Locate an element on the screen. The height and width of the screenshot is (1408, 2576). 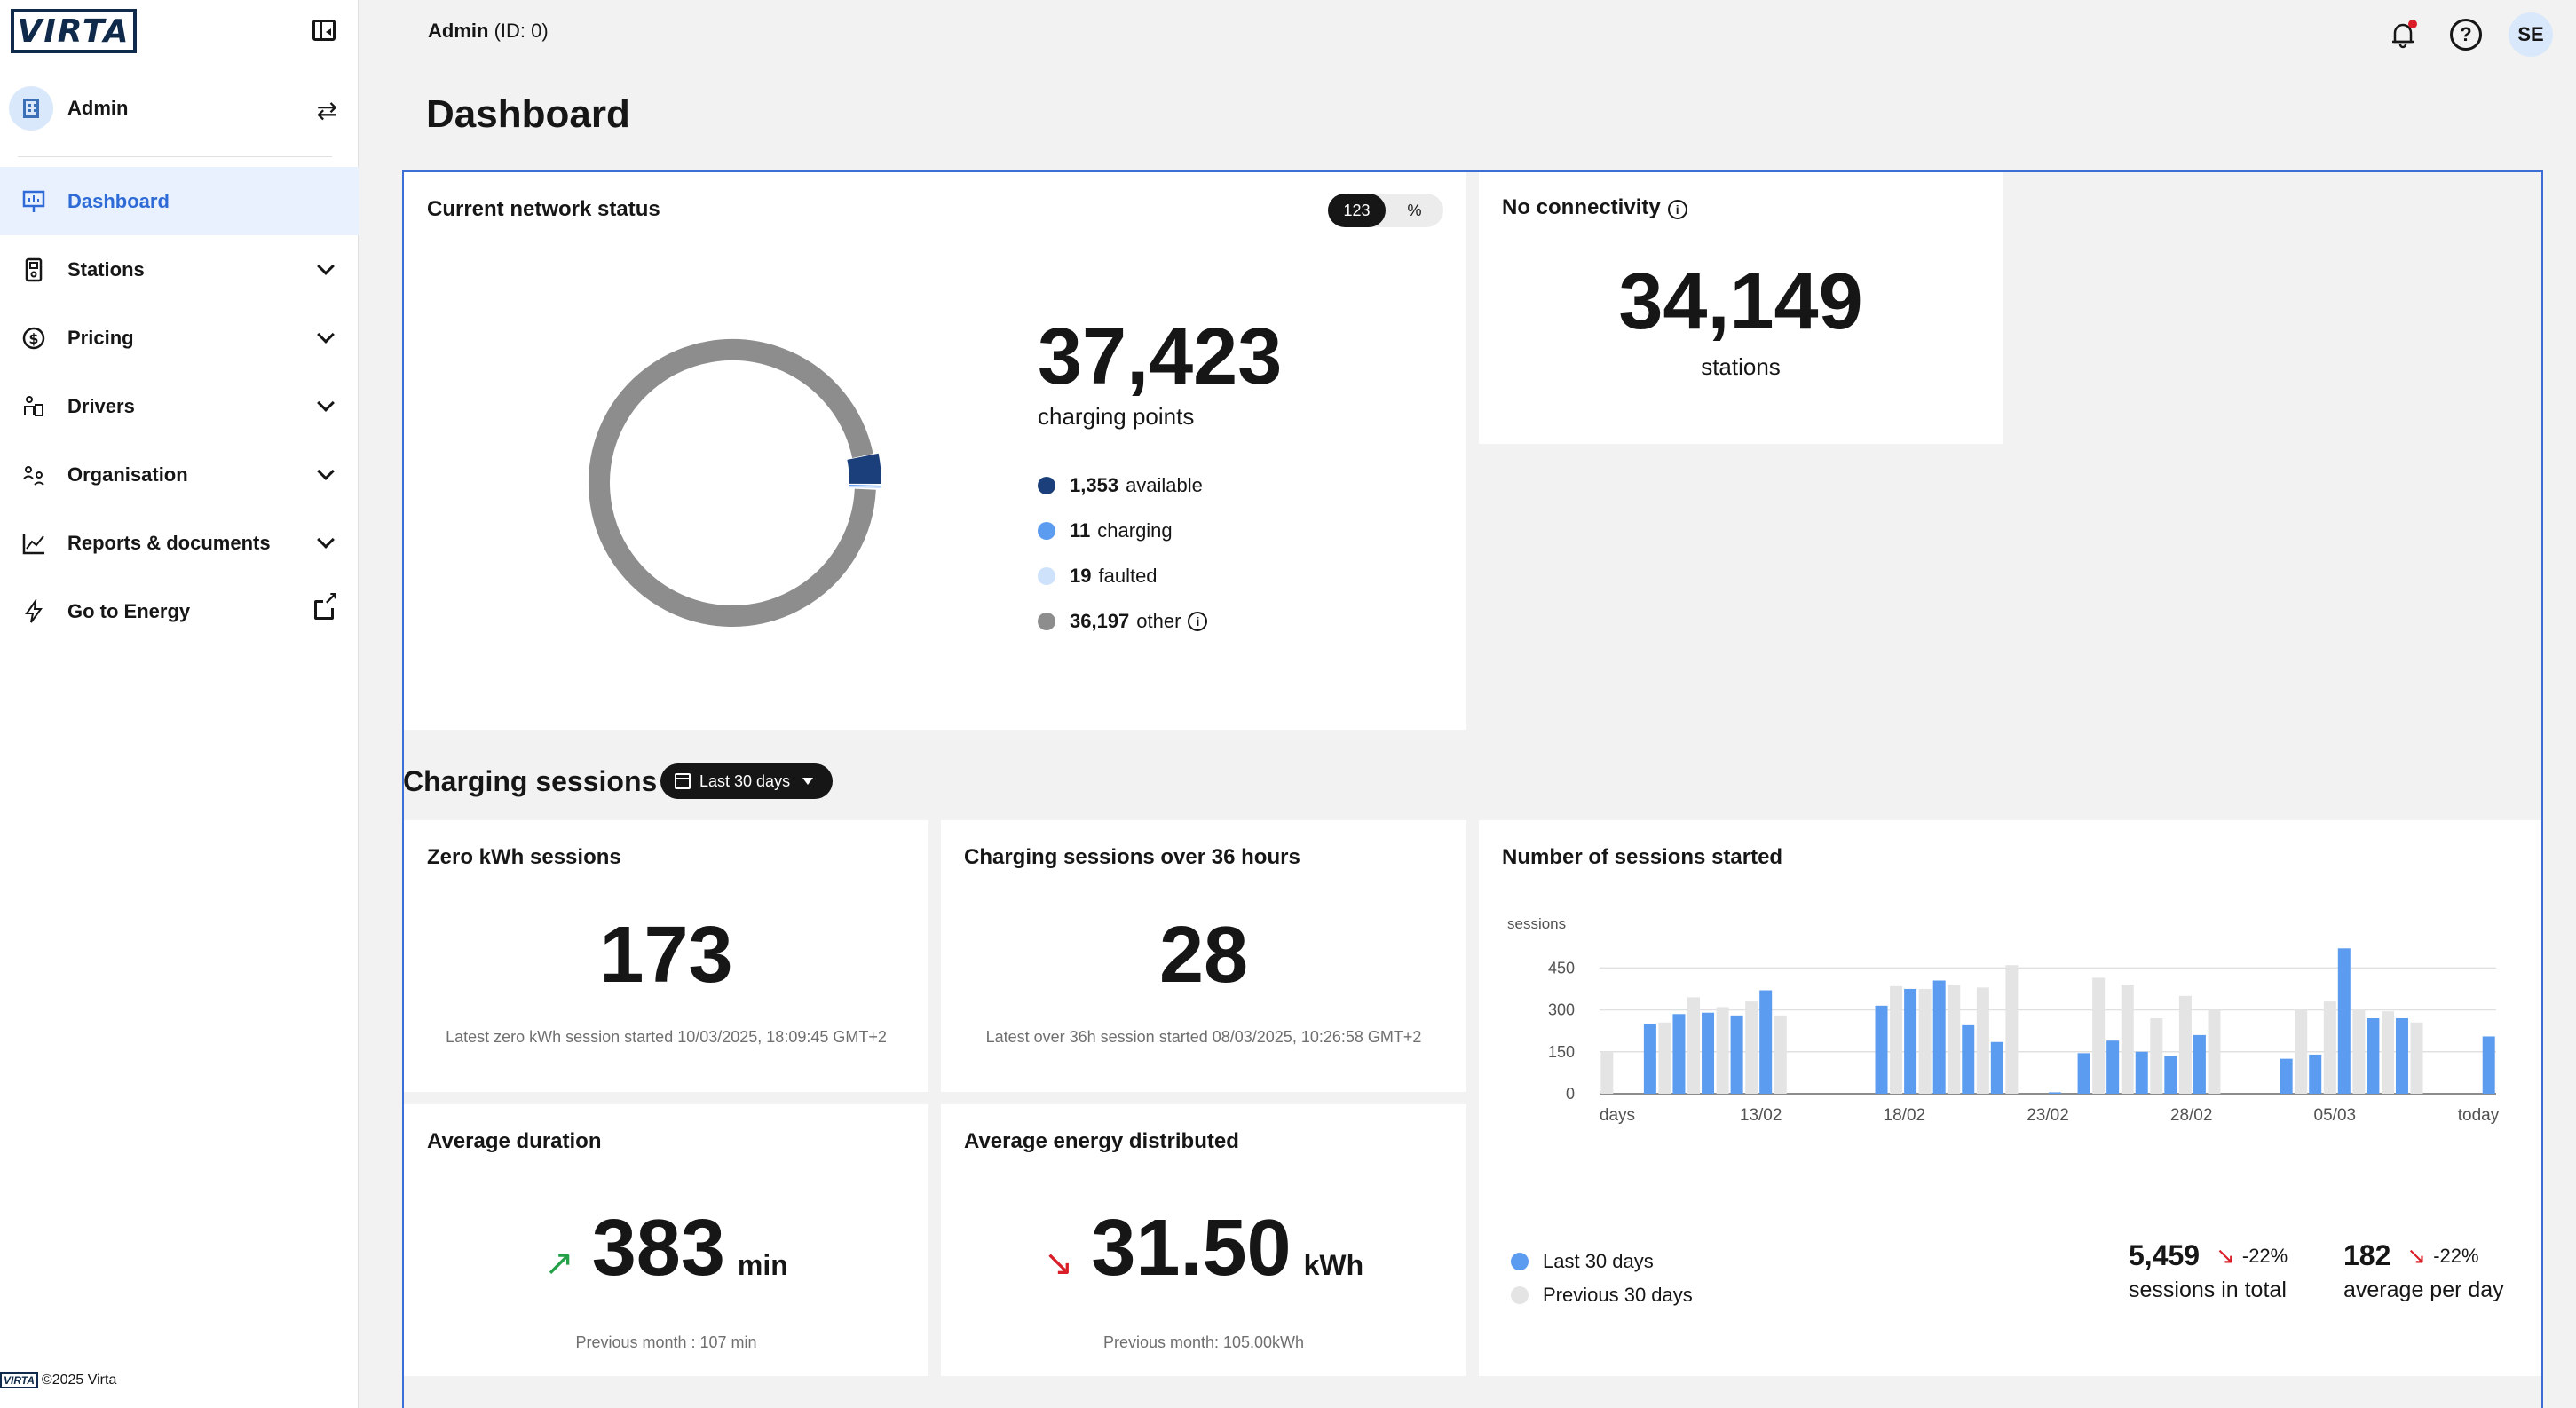
sidebar-item-pricing: $ Pricing is located at coordinates (179, 338).